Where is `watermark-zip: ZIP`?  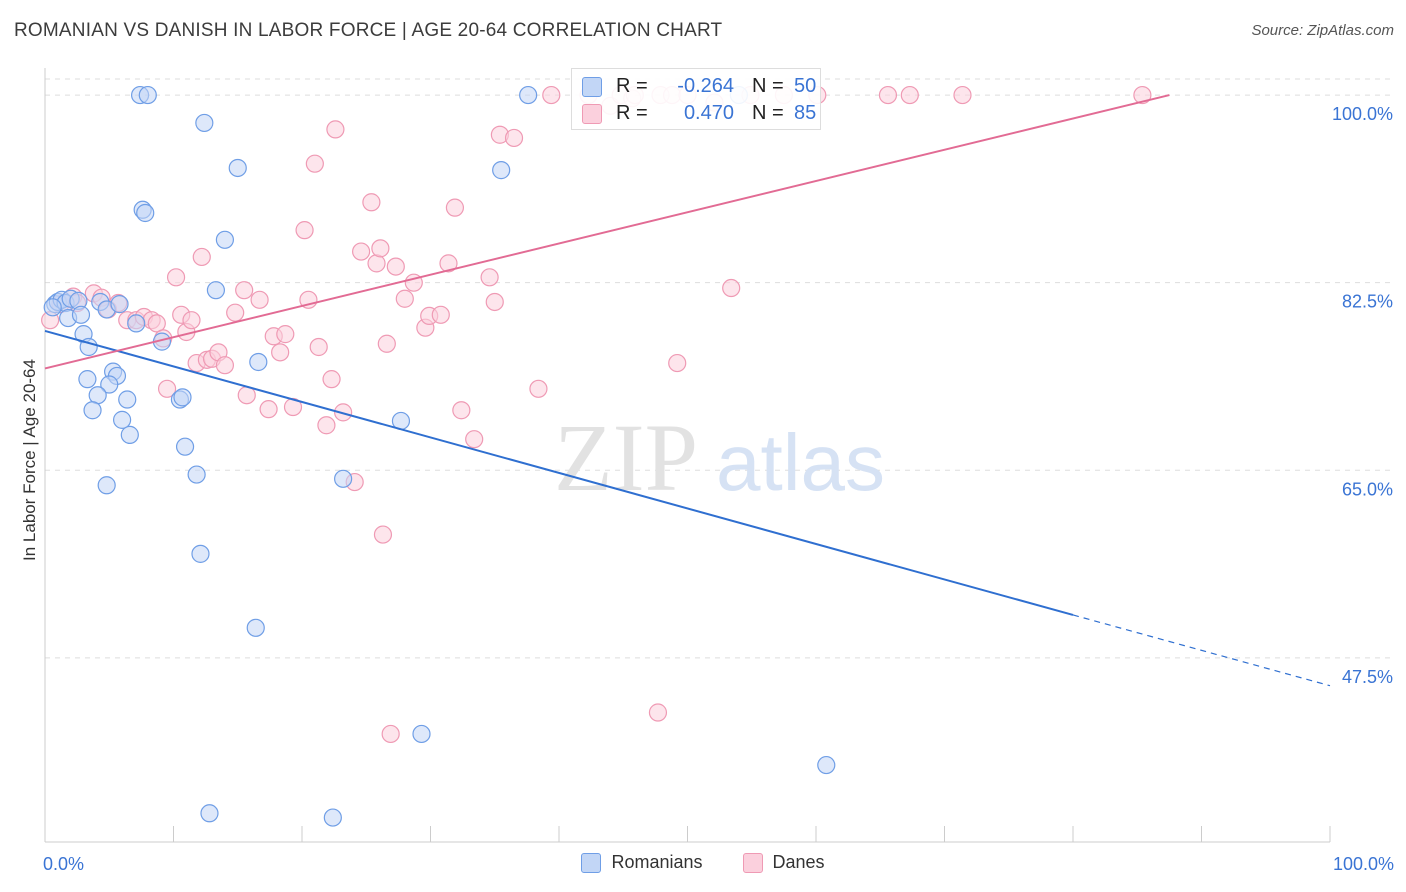
watermark-zip: ZIP is located at coordinates (626, 457).